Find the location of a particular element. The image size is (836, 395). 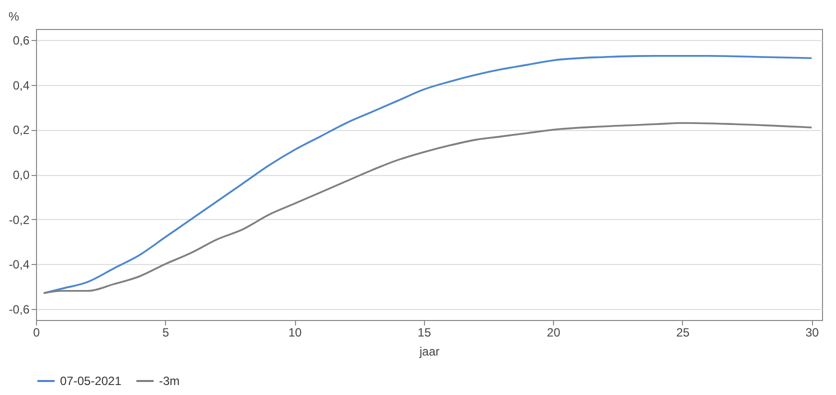

x-tick-label: 25 is located at coordinates (683, 333).